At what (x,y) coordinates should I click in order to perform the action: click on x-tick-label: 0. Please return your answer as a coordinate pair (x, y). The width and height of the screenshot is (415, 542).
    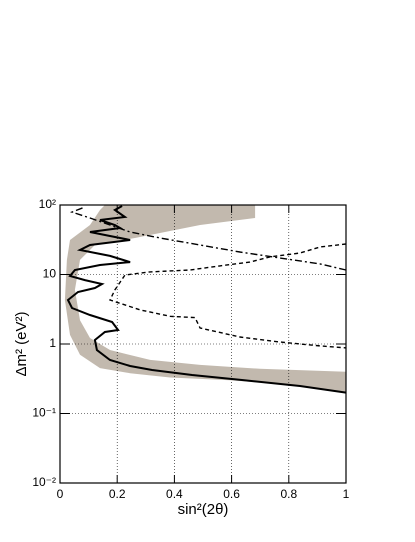
    Looking at the image, I should click on (60, 494).